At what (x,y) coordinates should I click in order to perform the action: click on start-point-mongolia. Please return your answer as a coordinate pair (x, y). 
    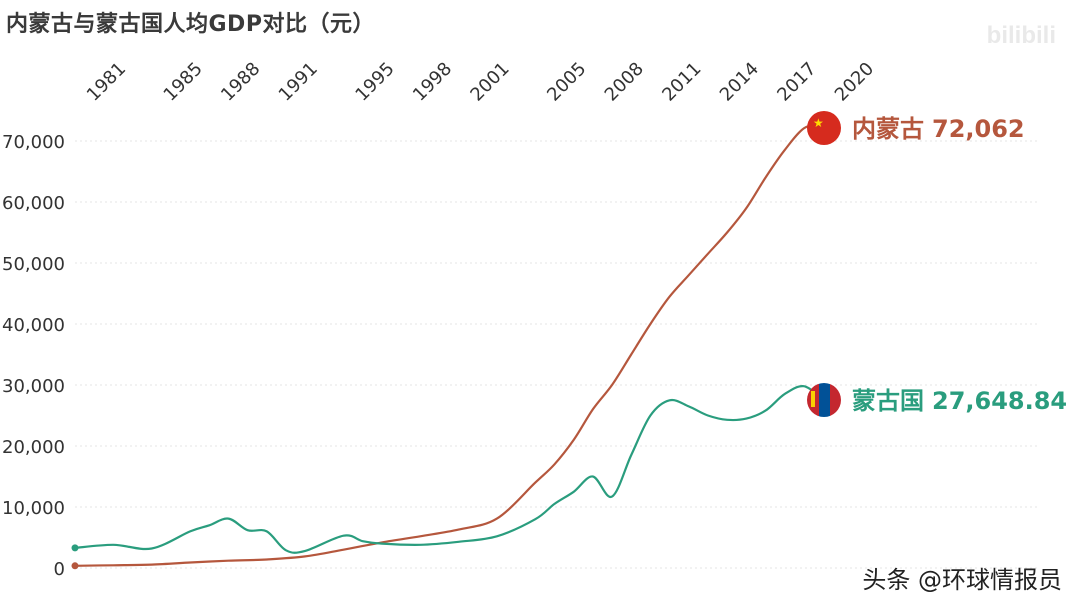
    Looking at the image, I should click on (75, 548).